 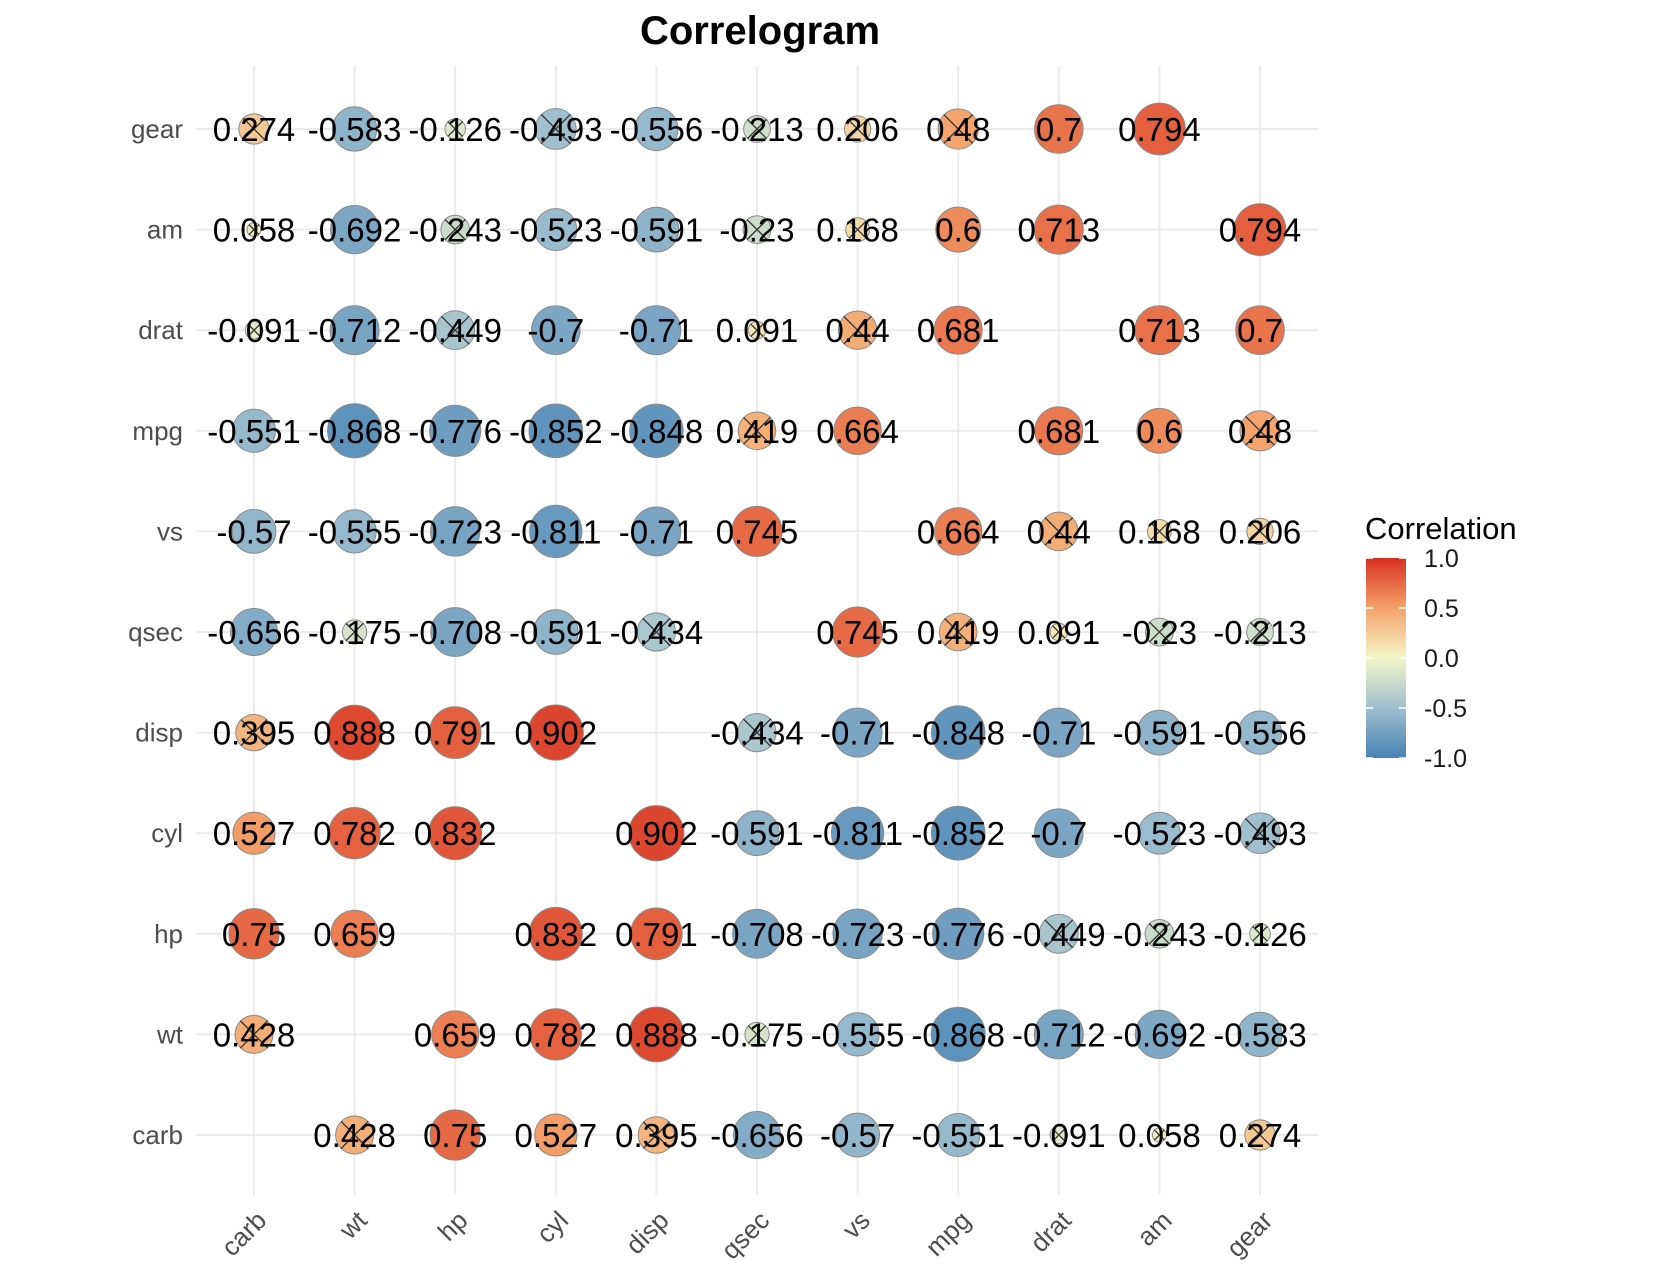 What do you see at coordinates (958, 1135) in the screenshot?
I see `correlation-cell: -0.551` at bounding box center [958, 1135].